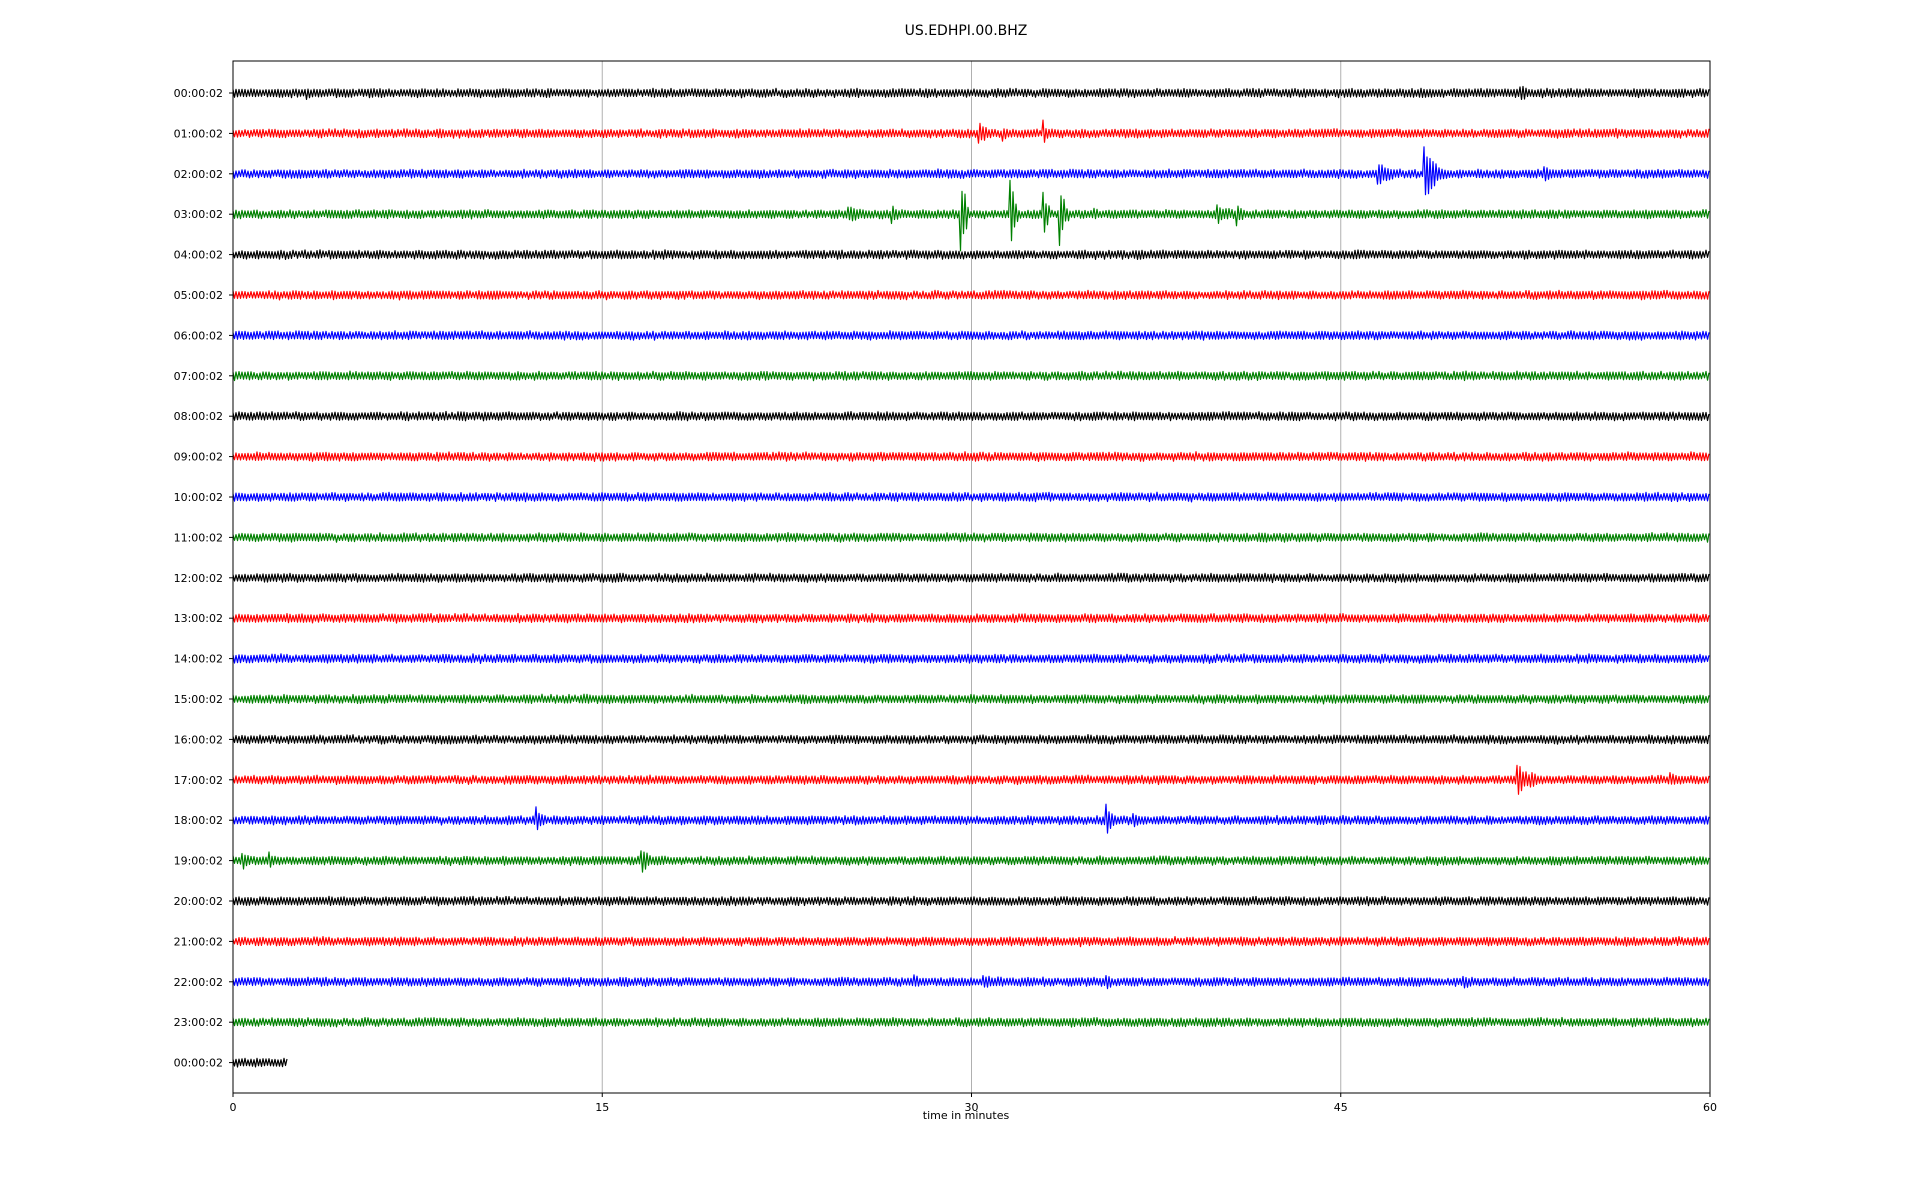 This screenshot has height=1200, width=1920. I want to click on row-time-label: 03:00:02, so click(198, 214).